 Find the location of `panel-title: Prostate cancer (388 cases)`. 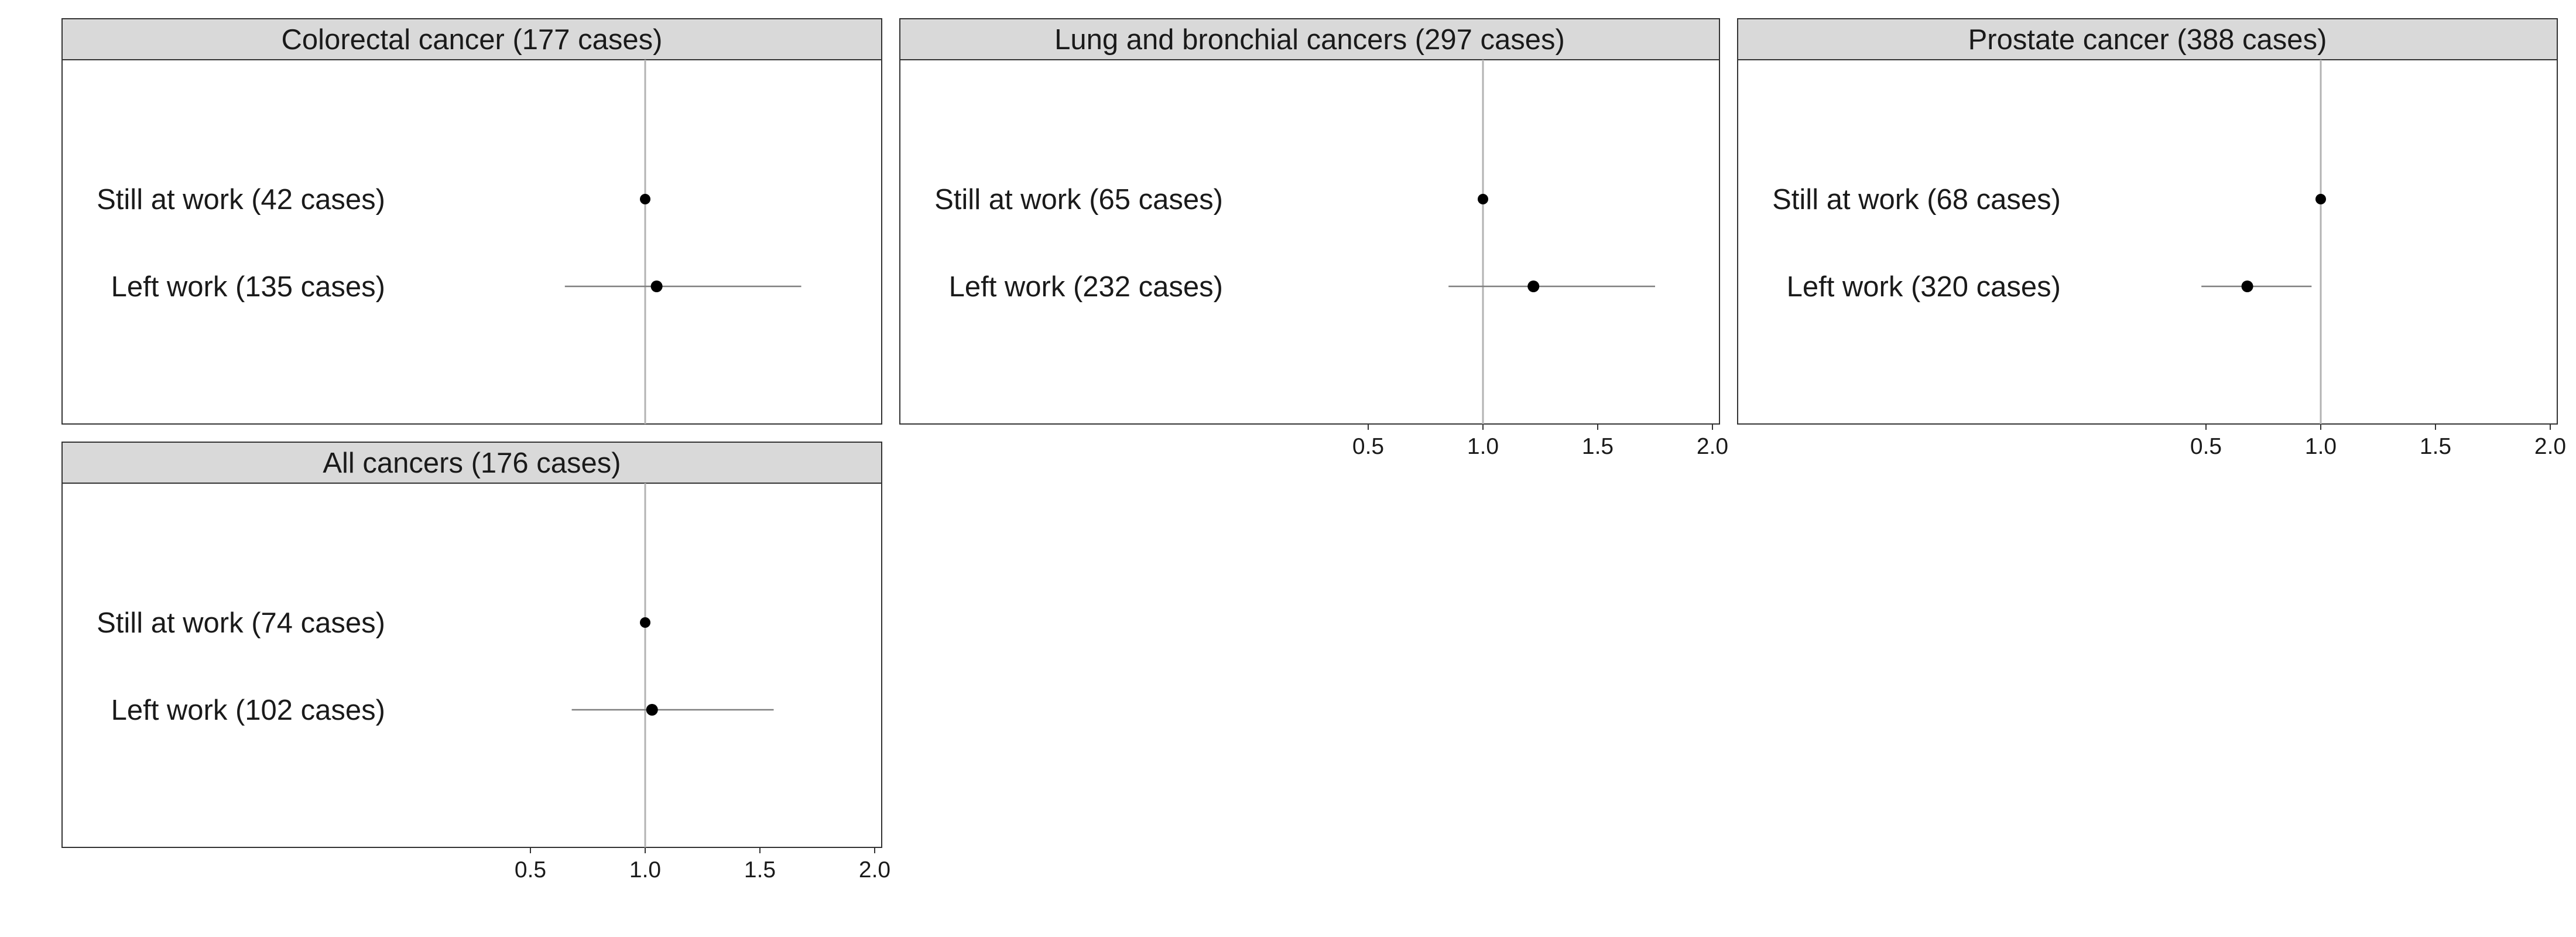

panel-title: Prostate cancer (388 cases) is located at coordinates (2147, 40).